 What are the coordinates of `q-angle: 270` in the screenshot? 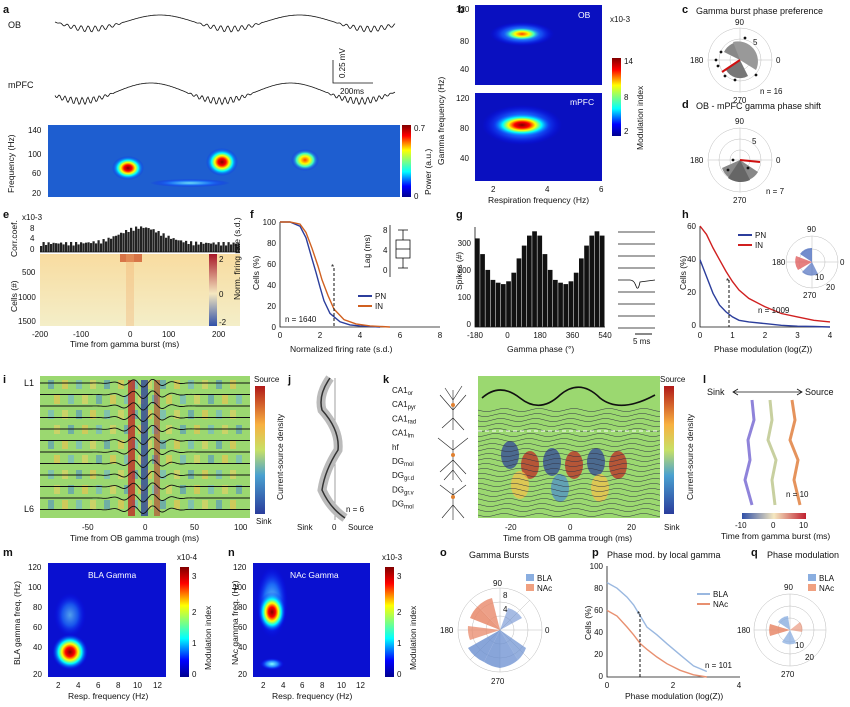 It's located at (788, 674).